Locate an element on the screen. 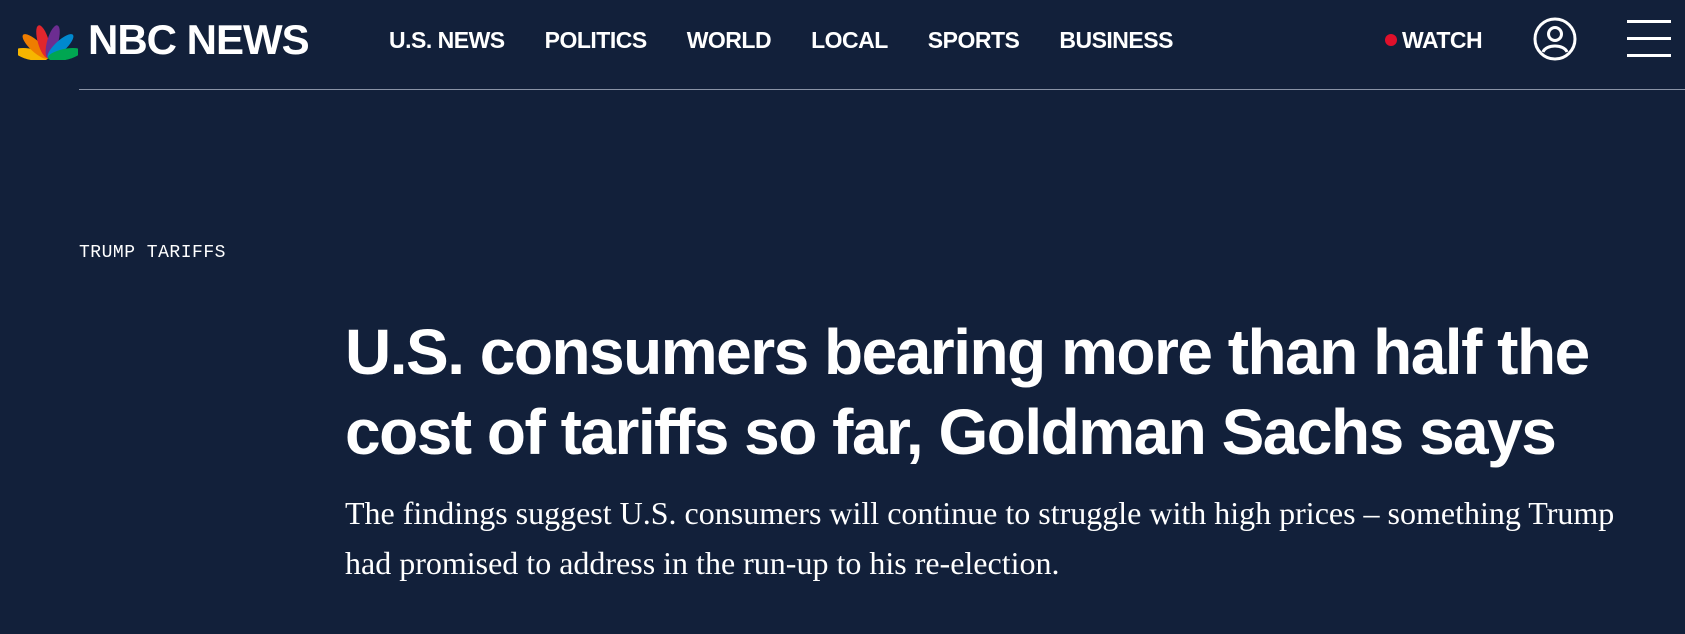  nav-item: POLITICS is located at coordinates (596, 40).